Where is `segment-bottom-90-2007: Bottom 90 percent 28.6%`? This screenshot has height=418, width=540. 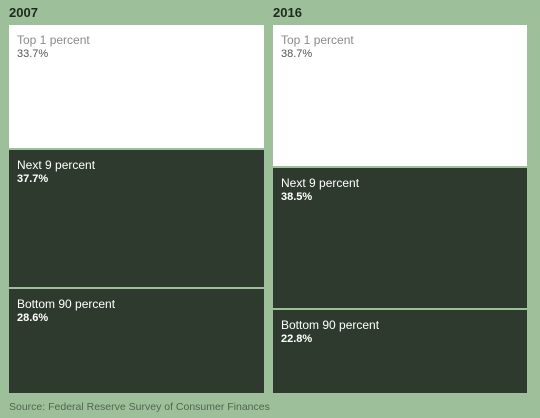
segment-bottom-90-2007: Bottom 90 percent 28.6% is located at coordinates (136, 340).